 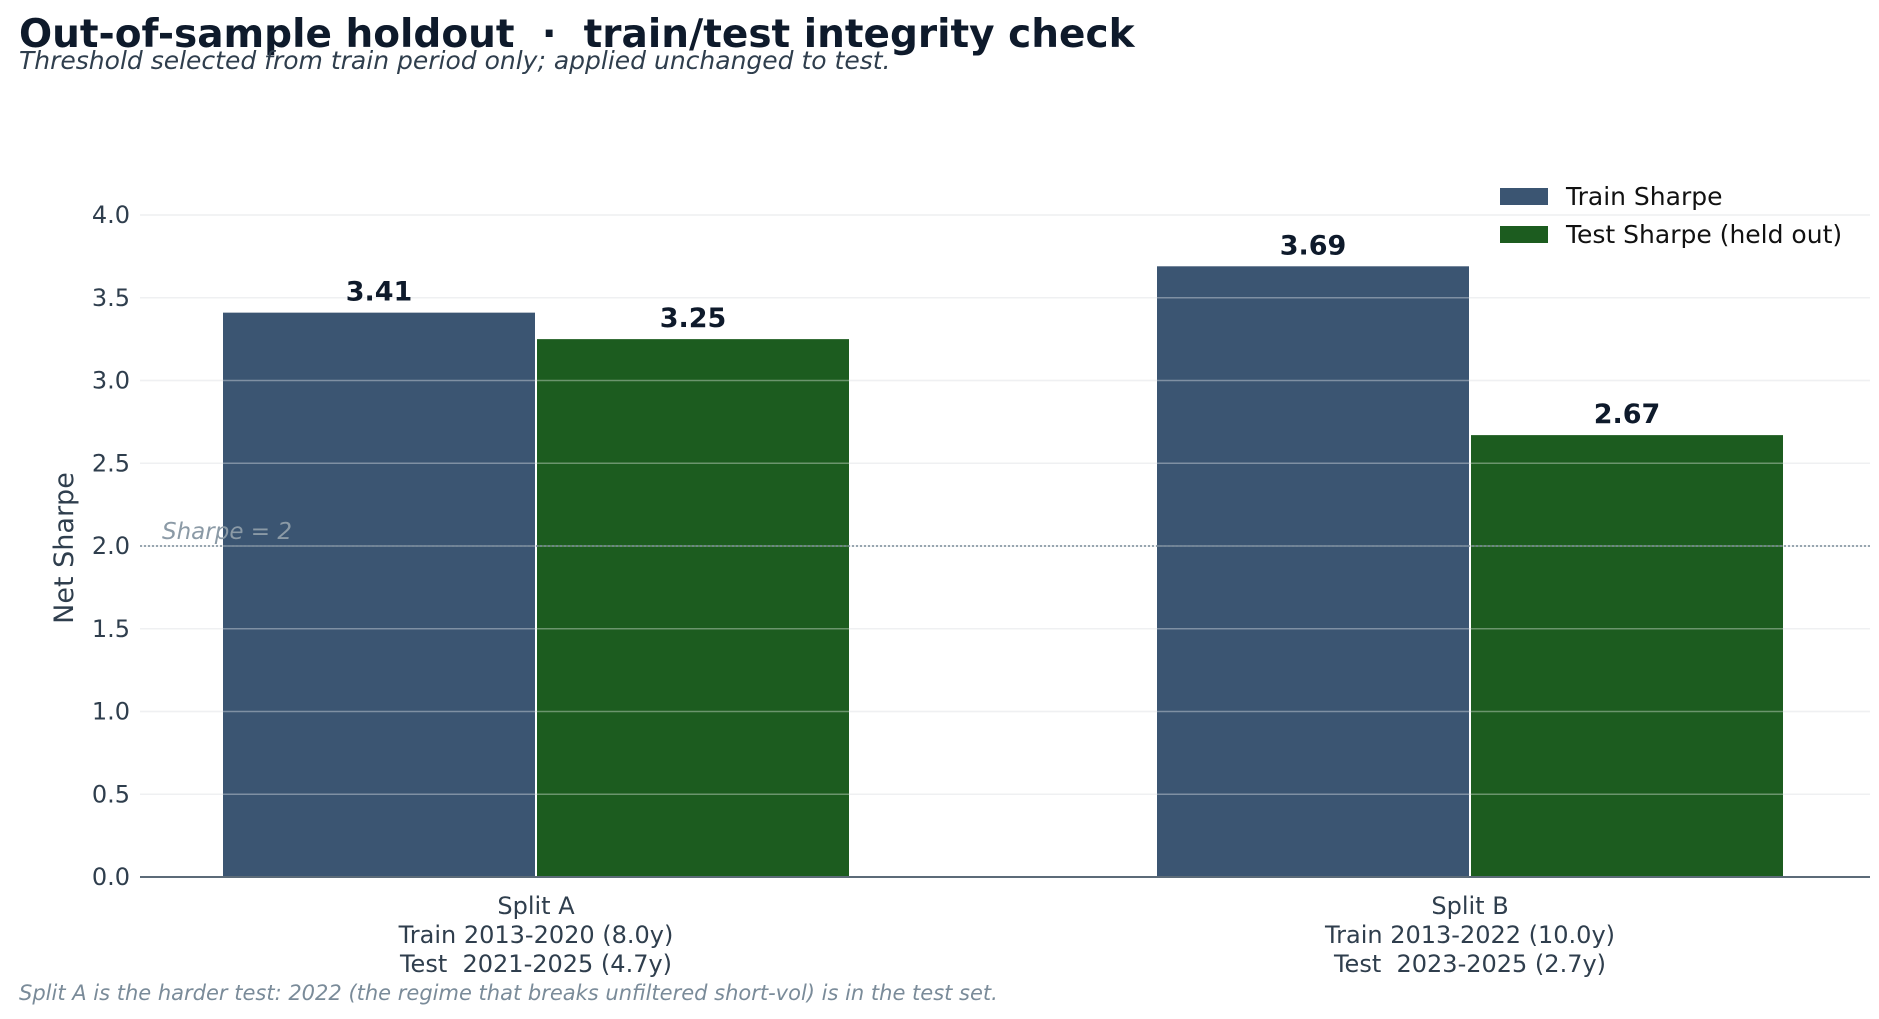 I want to click on data-labels: 3.41 3.69 3.25 2.67, so click(x=1003, y=330).